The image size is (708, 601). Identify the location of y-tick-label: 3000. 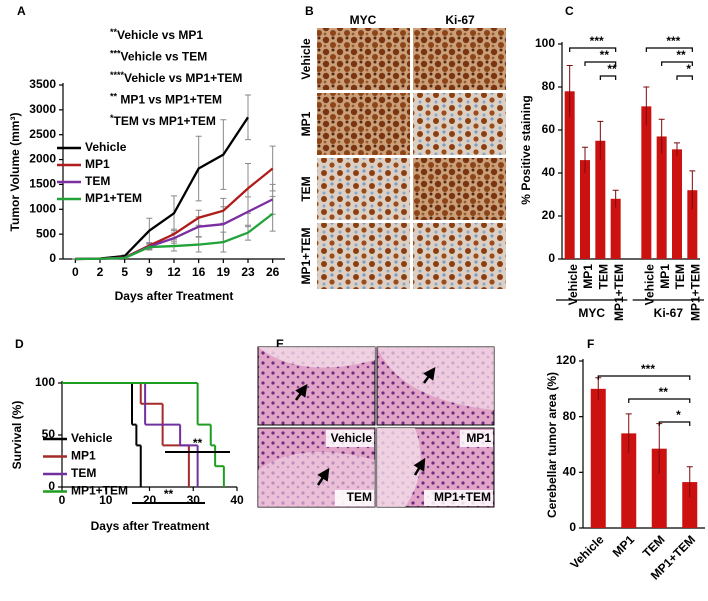
(42, 109).